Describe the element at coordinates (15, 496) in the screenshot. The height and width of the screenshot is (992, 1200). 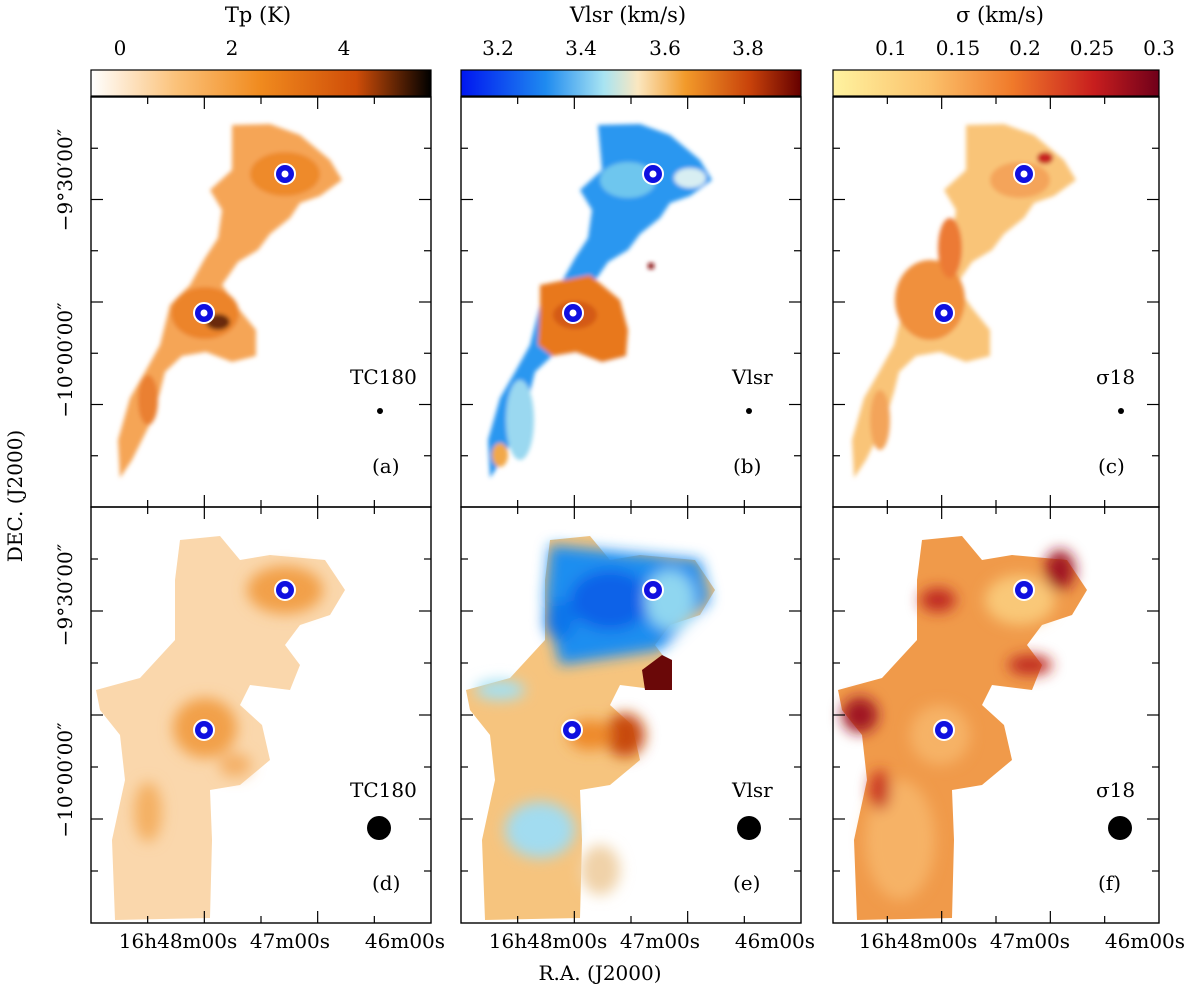
I see `y-axis-title: DEC. (J2000)` at that location.